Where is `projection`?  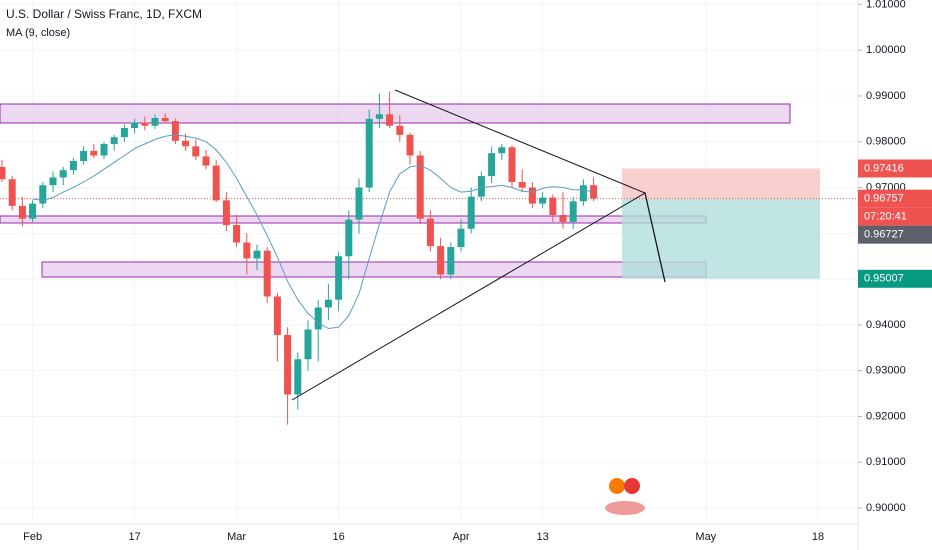
projection is located at coordinates (655, 237).